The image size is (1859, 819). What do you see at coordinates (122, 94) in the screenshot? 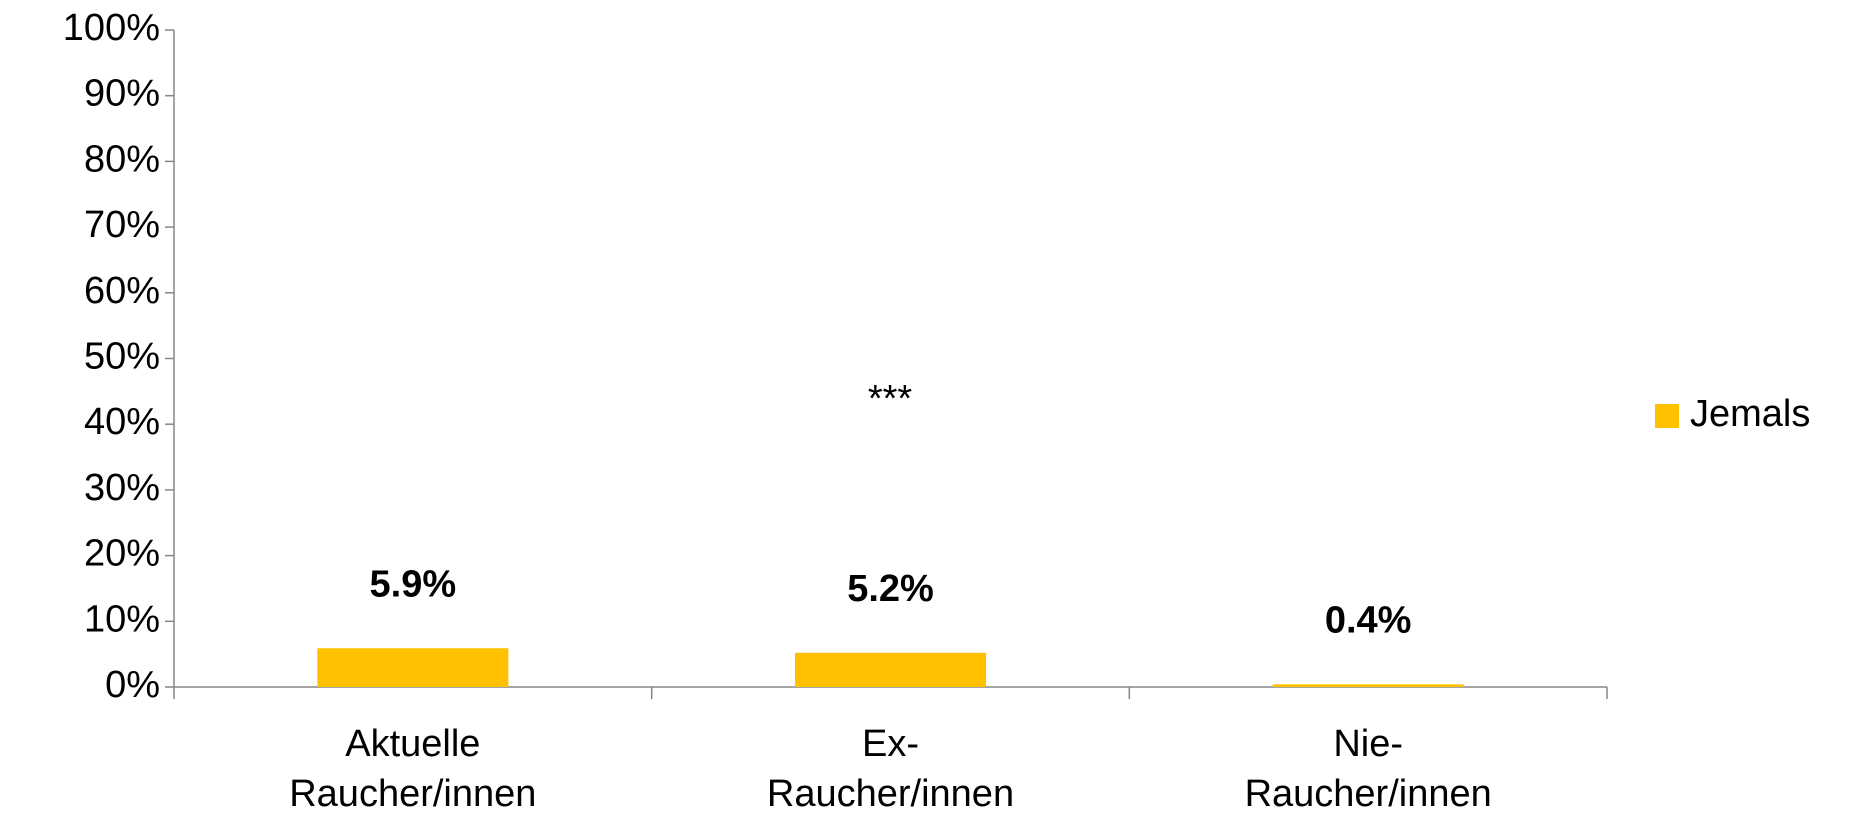
I see `y-tick-label: 90%` at bounding box center [122, 94].